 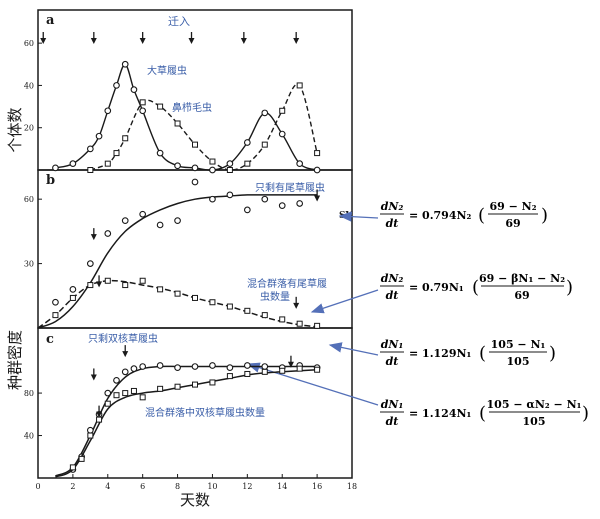 What do you see at coordinates (475, 287) in the screenshot?
I see `eq2-paren-open: (` at bounding box center [475, 287].